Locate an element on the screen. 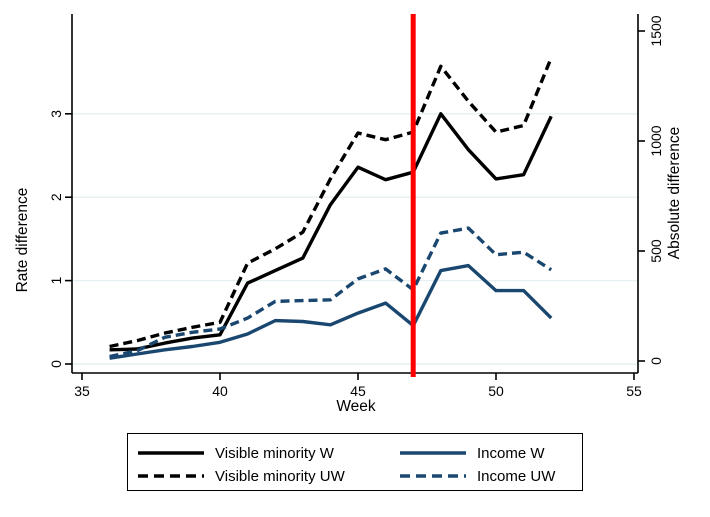  legend-item-visible-minority-uw: Visible minority UW is located at coordinates (241, 476).